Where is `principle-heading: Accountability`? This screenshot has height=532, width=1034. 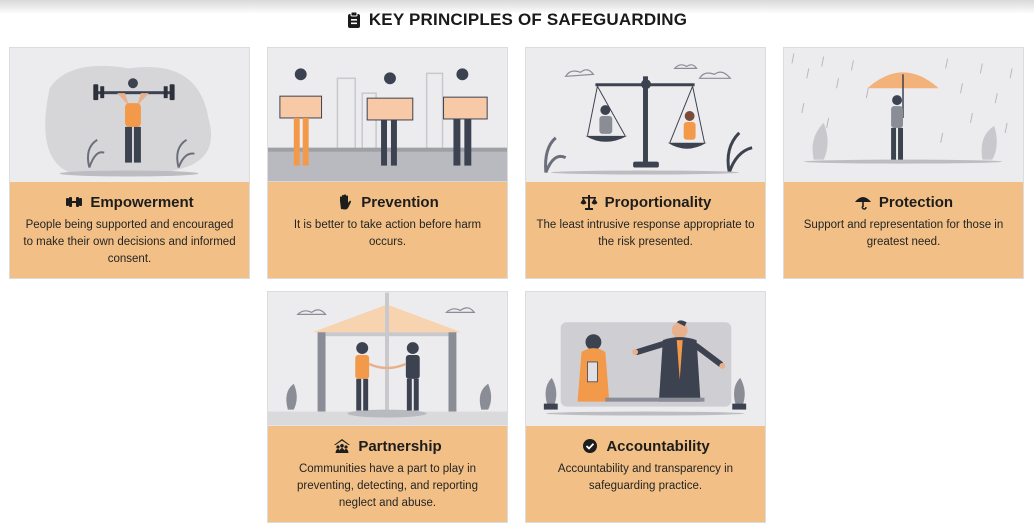
principle-heading: Accountability is located at coordinates (645, 446).